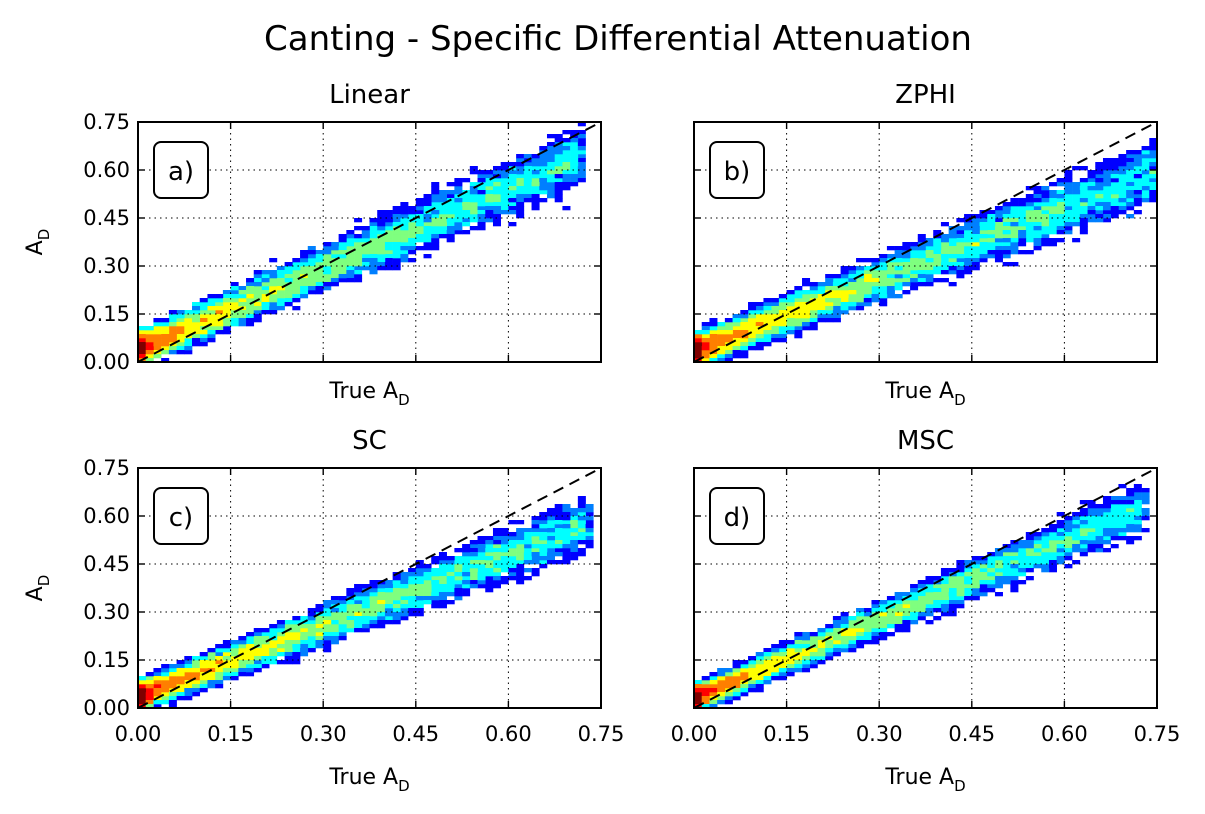 The image size is (1205, 814). I want to click on identity-line, so click(925, 588).